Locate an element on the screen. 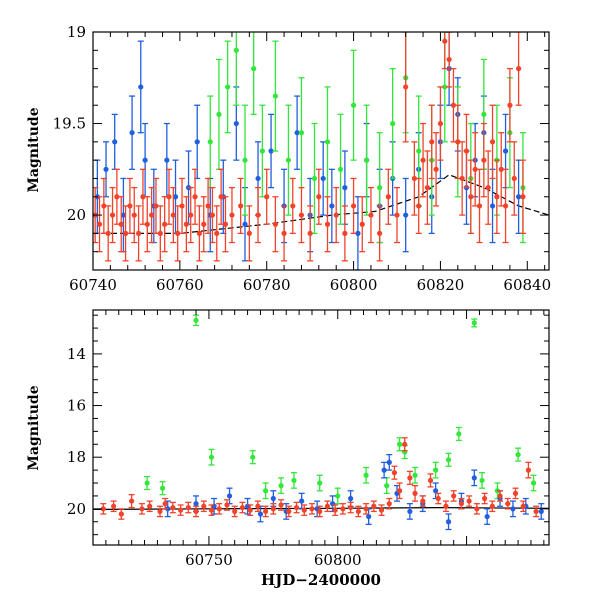 This screenshot has height=604, width=600. y-axis-label: Magnitude is located at coordinates (34, 149).